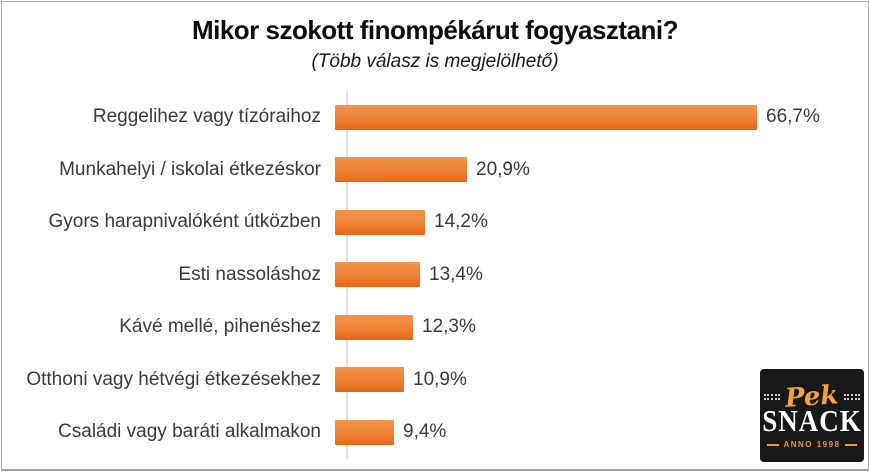  Describe the element at coordinates (440, 379) in the screenshot. I see `value-label: 10,9%` at that location.